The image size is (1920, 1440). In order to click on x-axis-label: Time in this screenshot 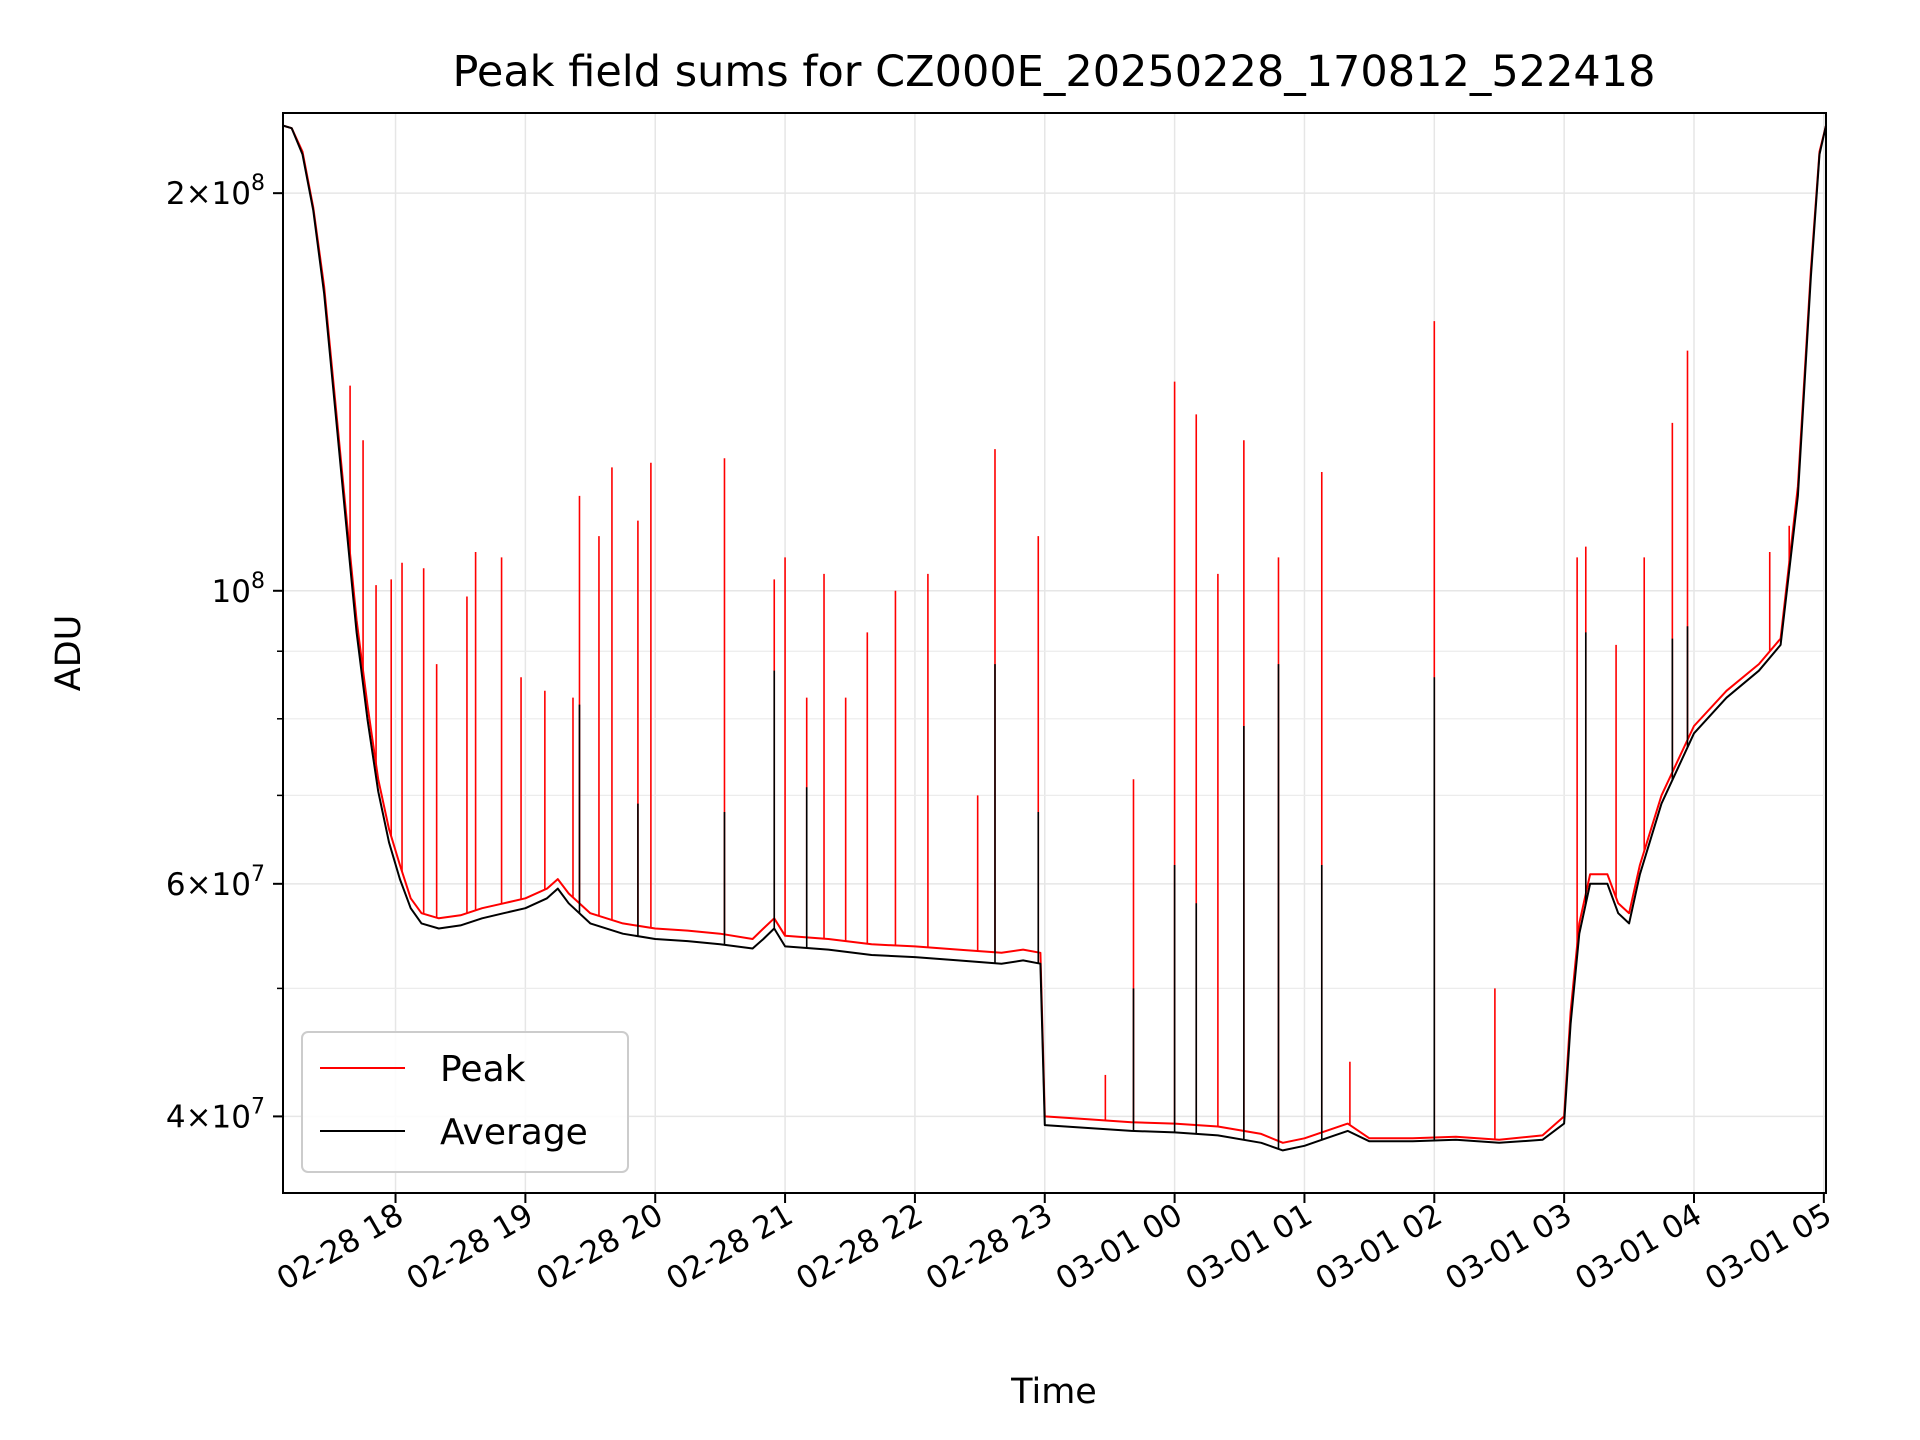, I will do `click(1053, 1392)`.